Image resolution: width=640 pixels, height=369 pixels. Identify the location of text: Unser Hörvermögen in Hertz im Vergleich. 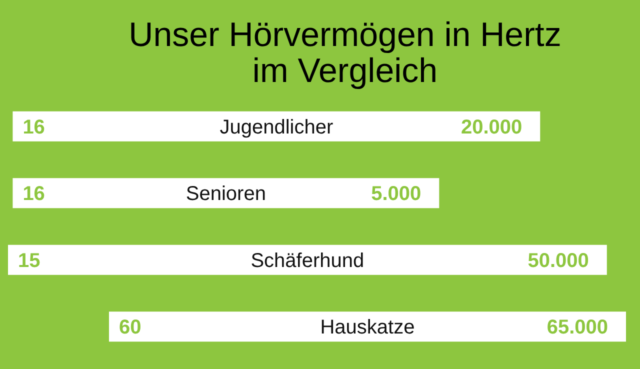
(345, 53).